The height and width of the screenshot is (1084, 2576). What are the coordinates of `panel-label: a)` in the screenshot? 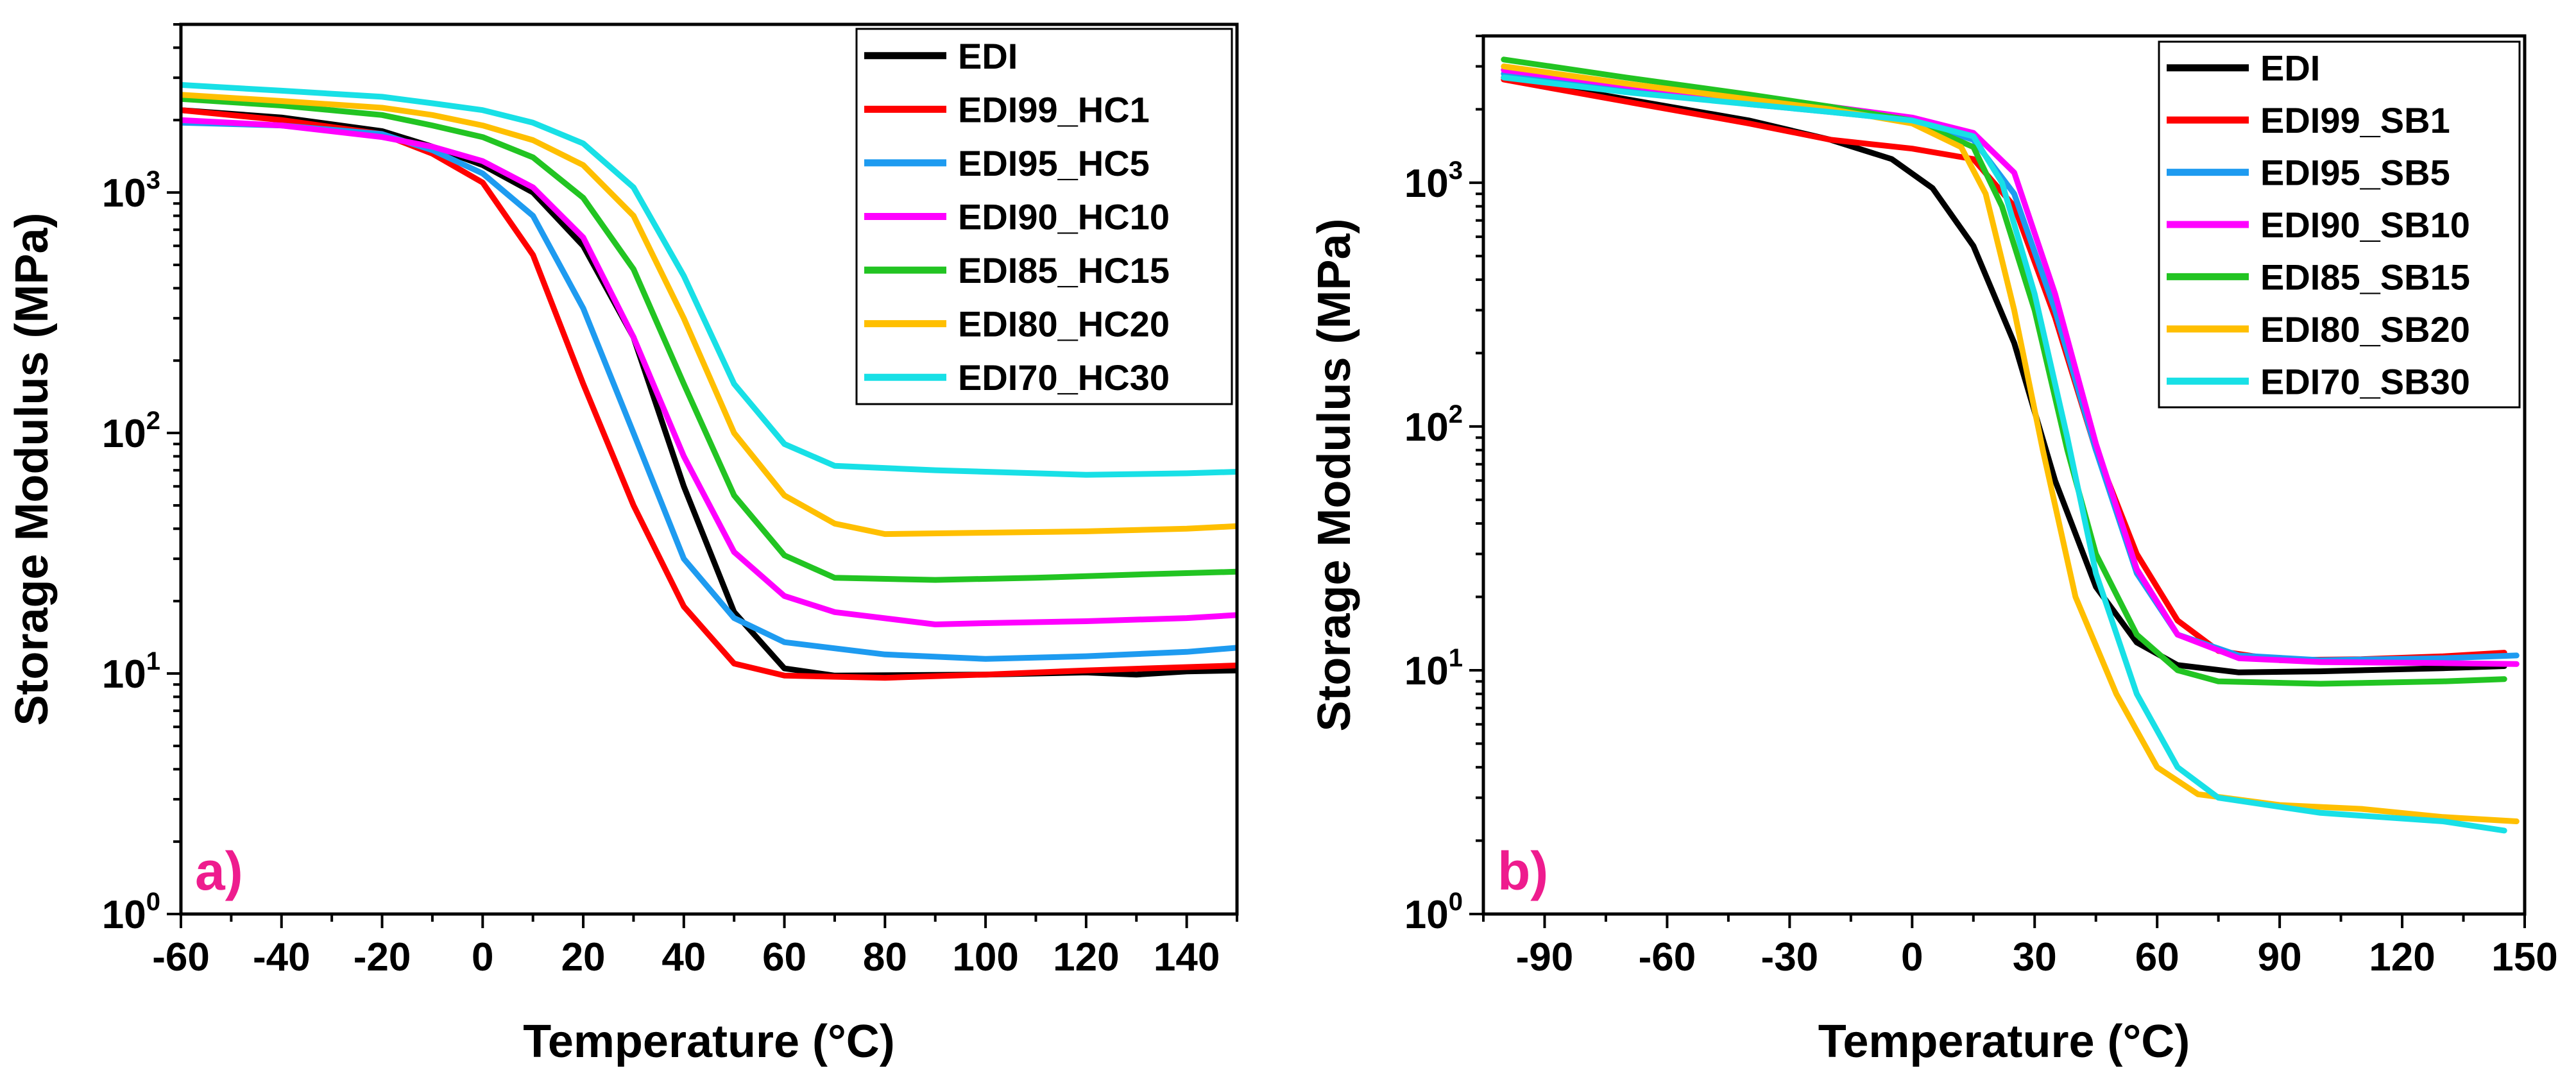 It's located at (219, 871).